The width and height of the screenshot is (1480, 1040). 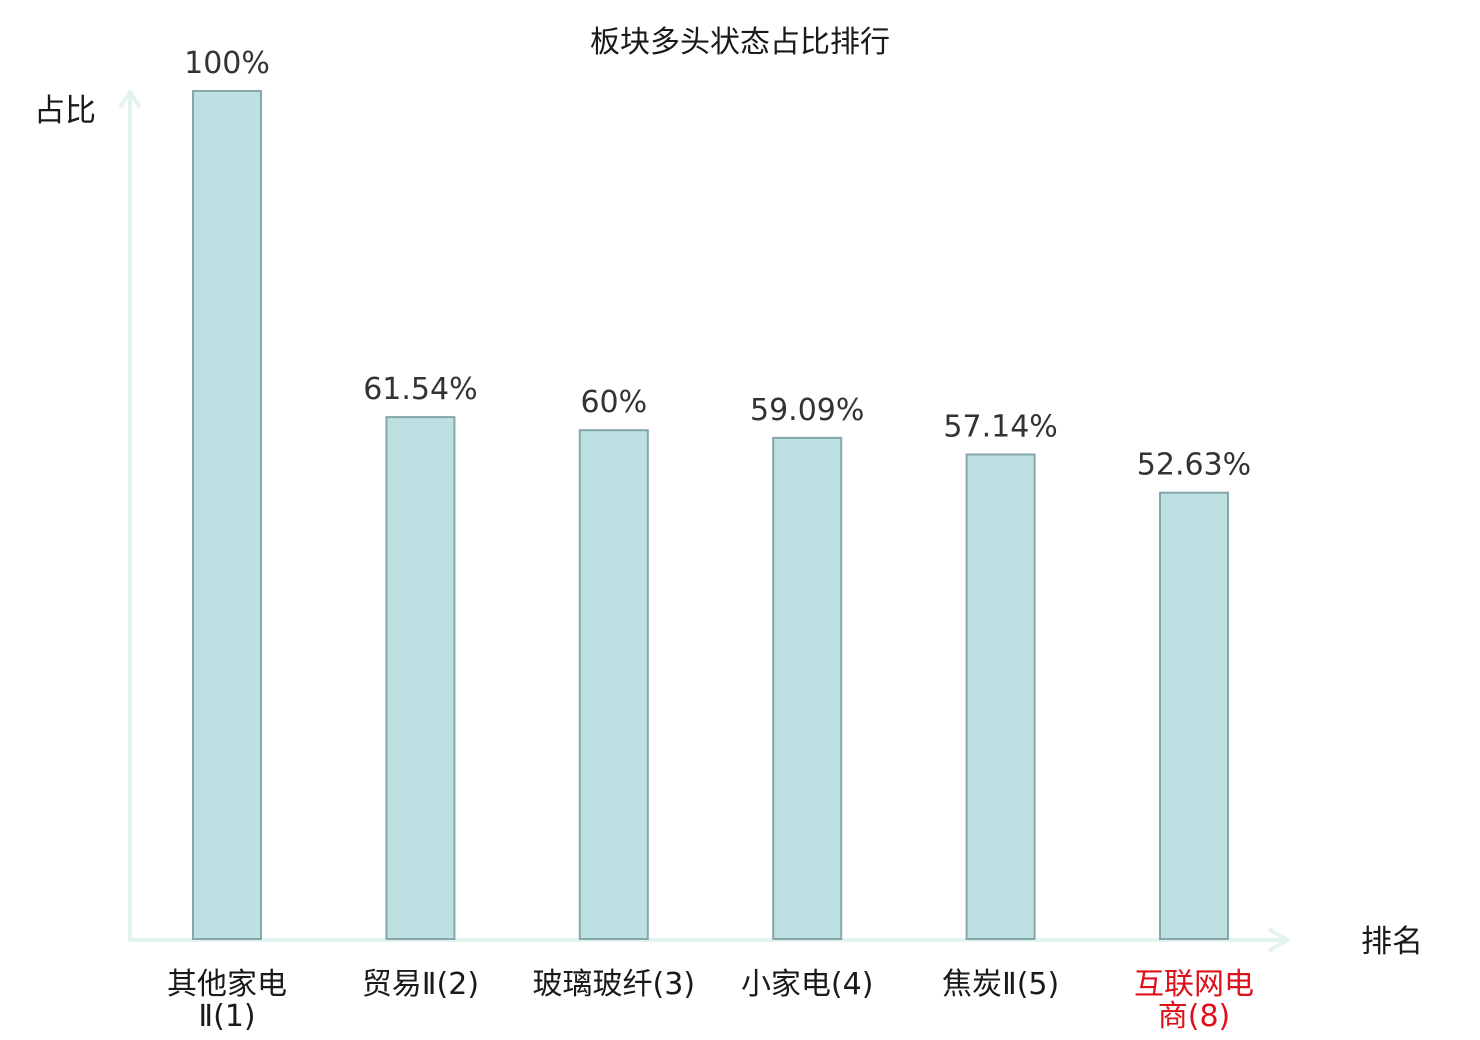 What do you see at coordinates (227, 984) in the screenshot?
I see `x-tick-label-line: 其他家电` at bounding box center [227, 984].